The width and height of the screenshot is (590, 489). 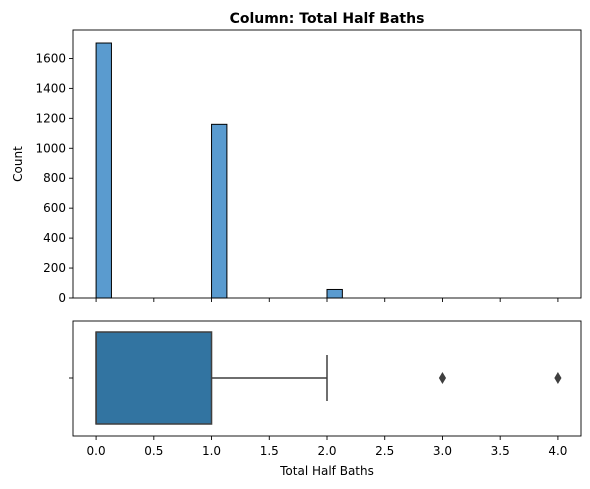 What do you see at coordinates (269, 451) in the screenshot?
I see `x-tick-label-3: 1.5` at bounding box center [269, 451].